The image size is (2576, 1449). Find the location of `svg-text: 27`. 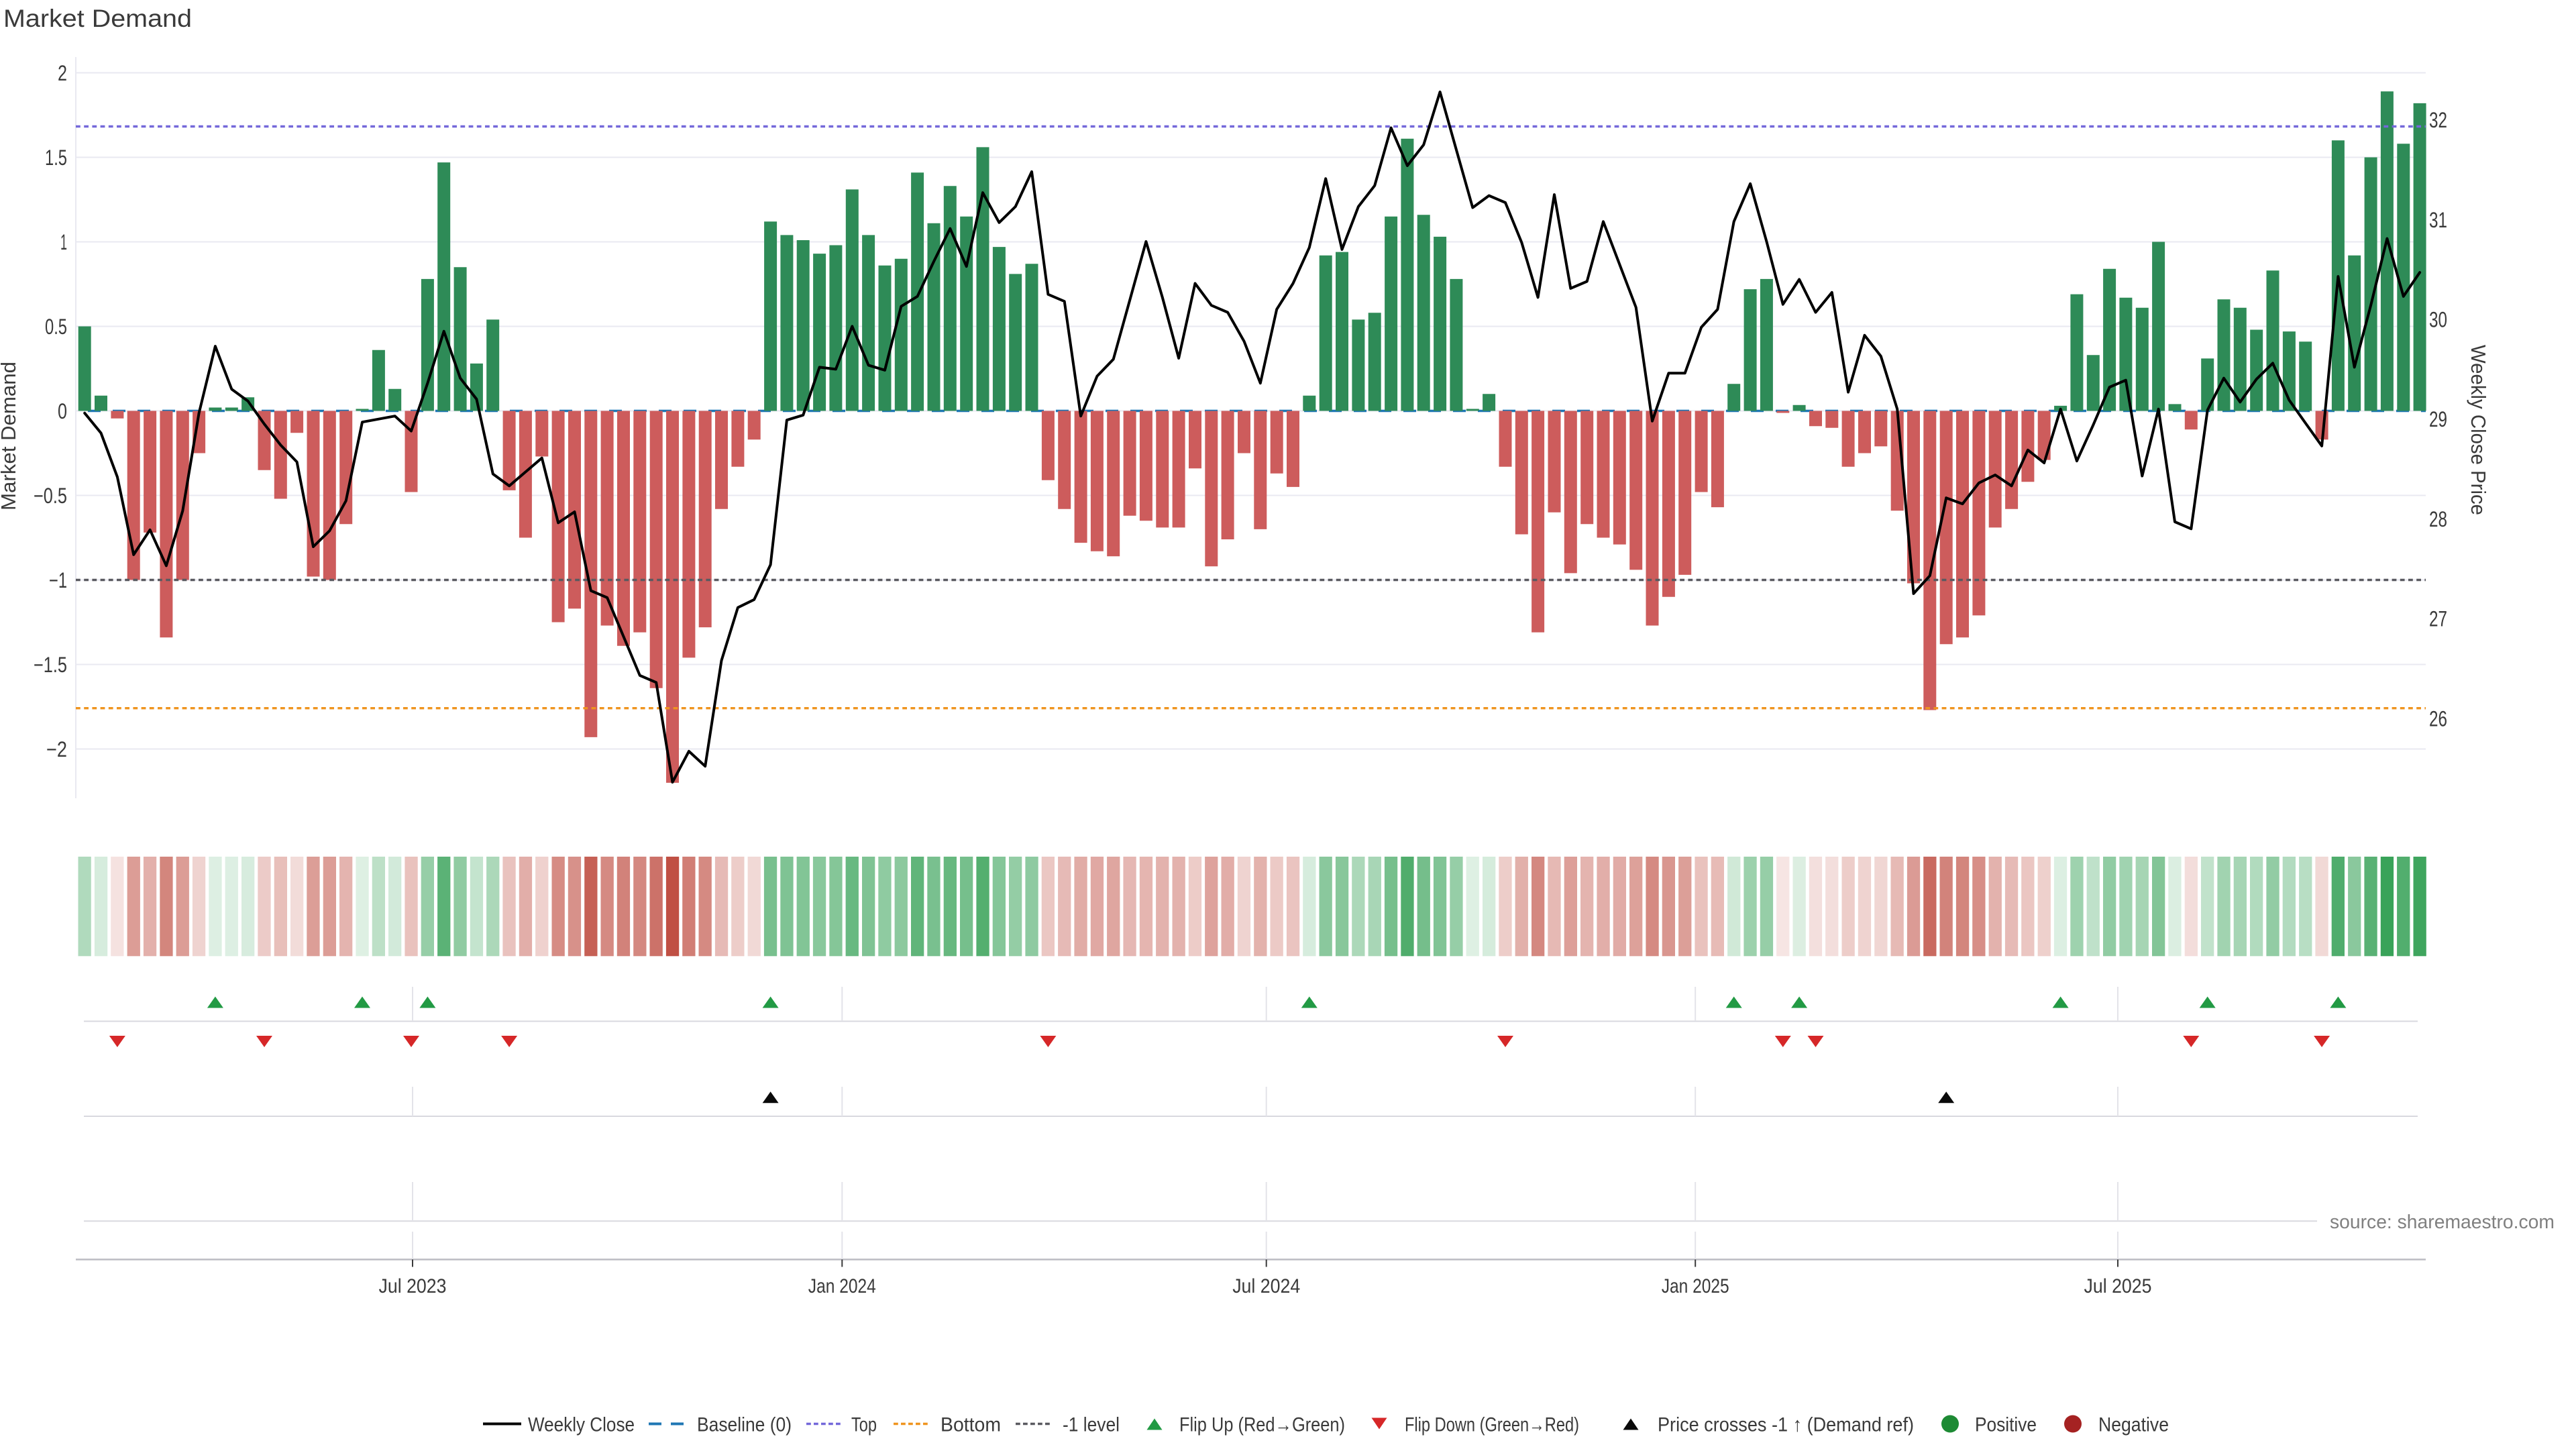

svg-text: 27 is located at coordinates (2438, 619).